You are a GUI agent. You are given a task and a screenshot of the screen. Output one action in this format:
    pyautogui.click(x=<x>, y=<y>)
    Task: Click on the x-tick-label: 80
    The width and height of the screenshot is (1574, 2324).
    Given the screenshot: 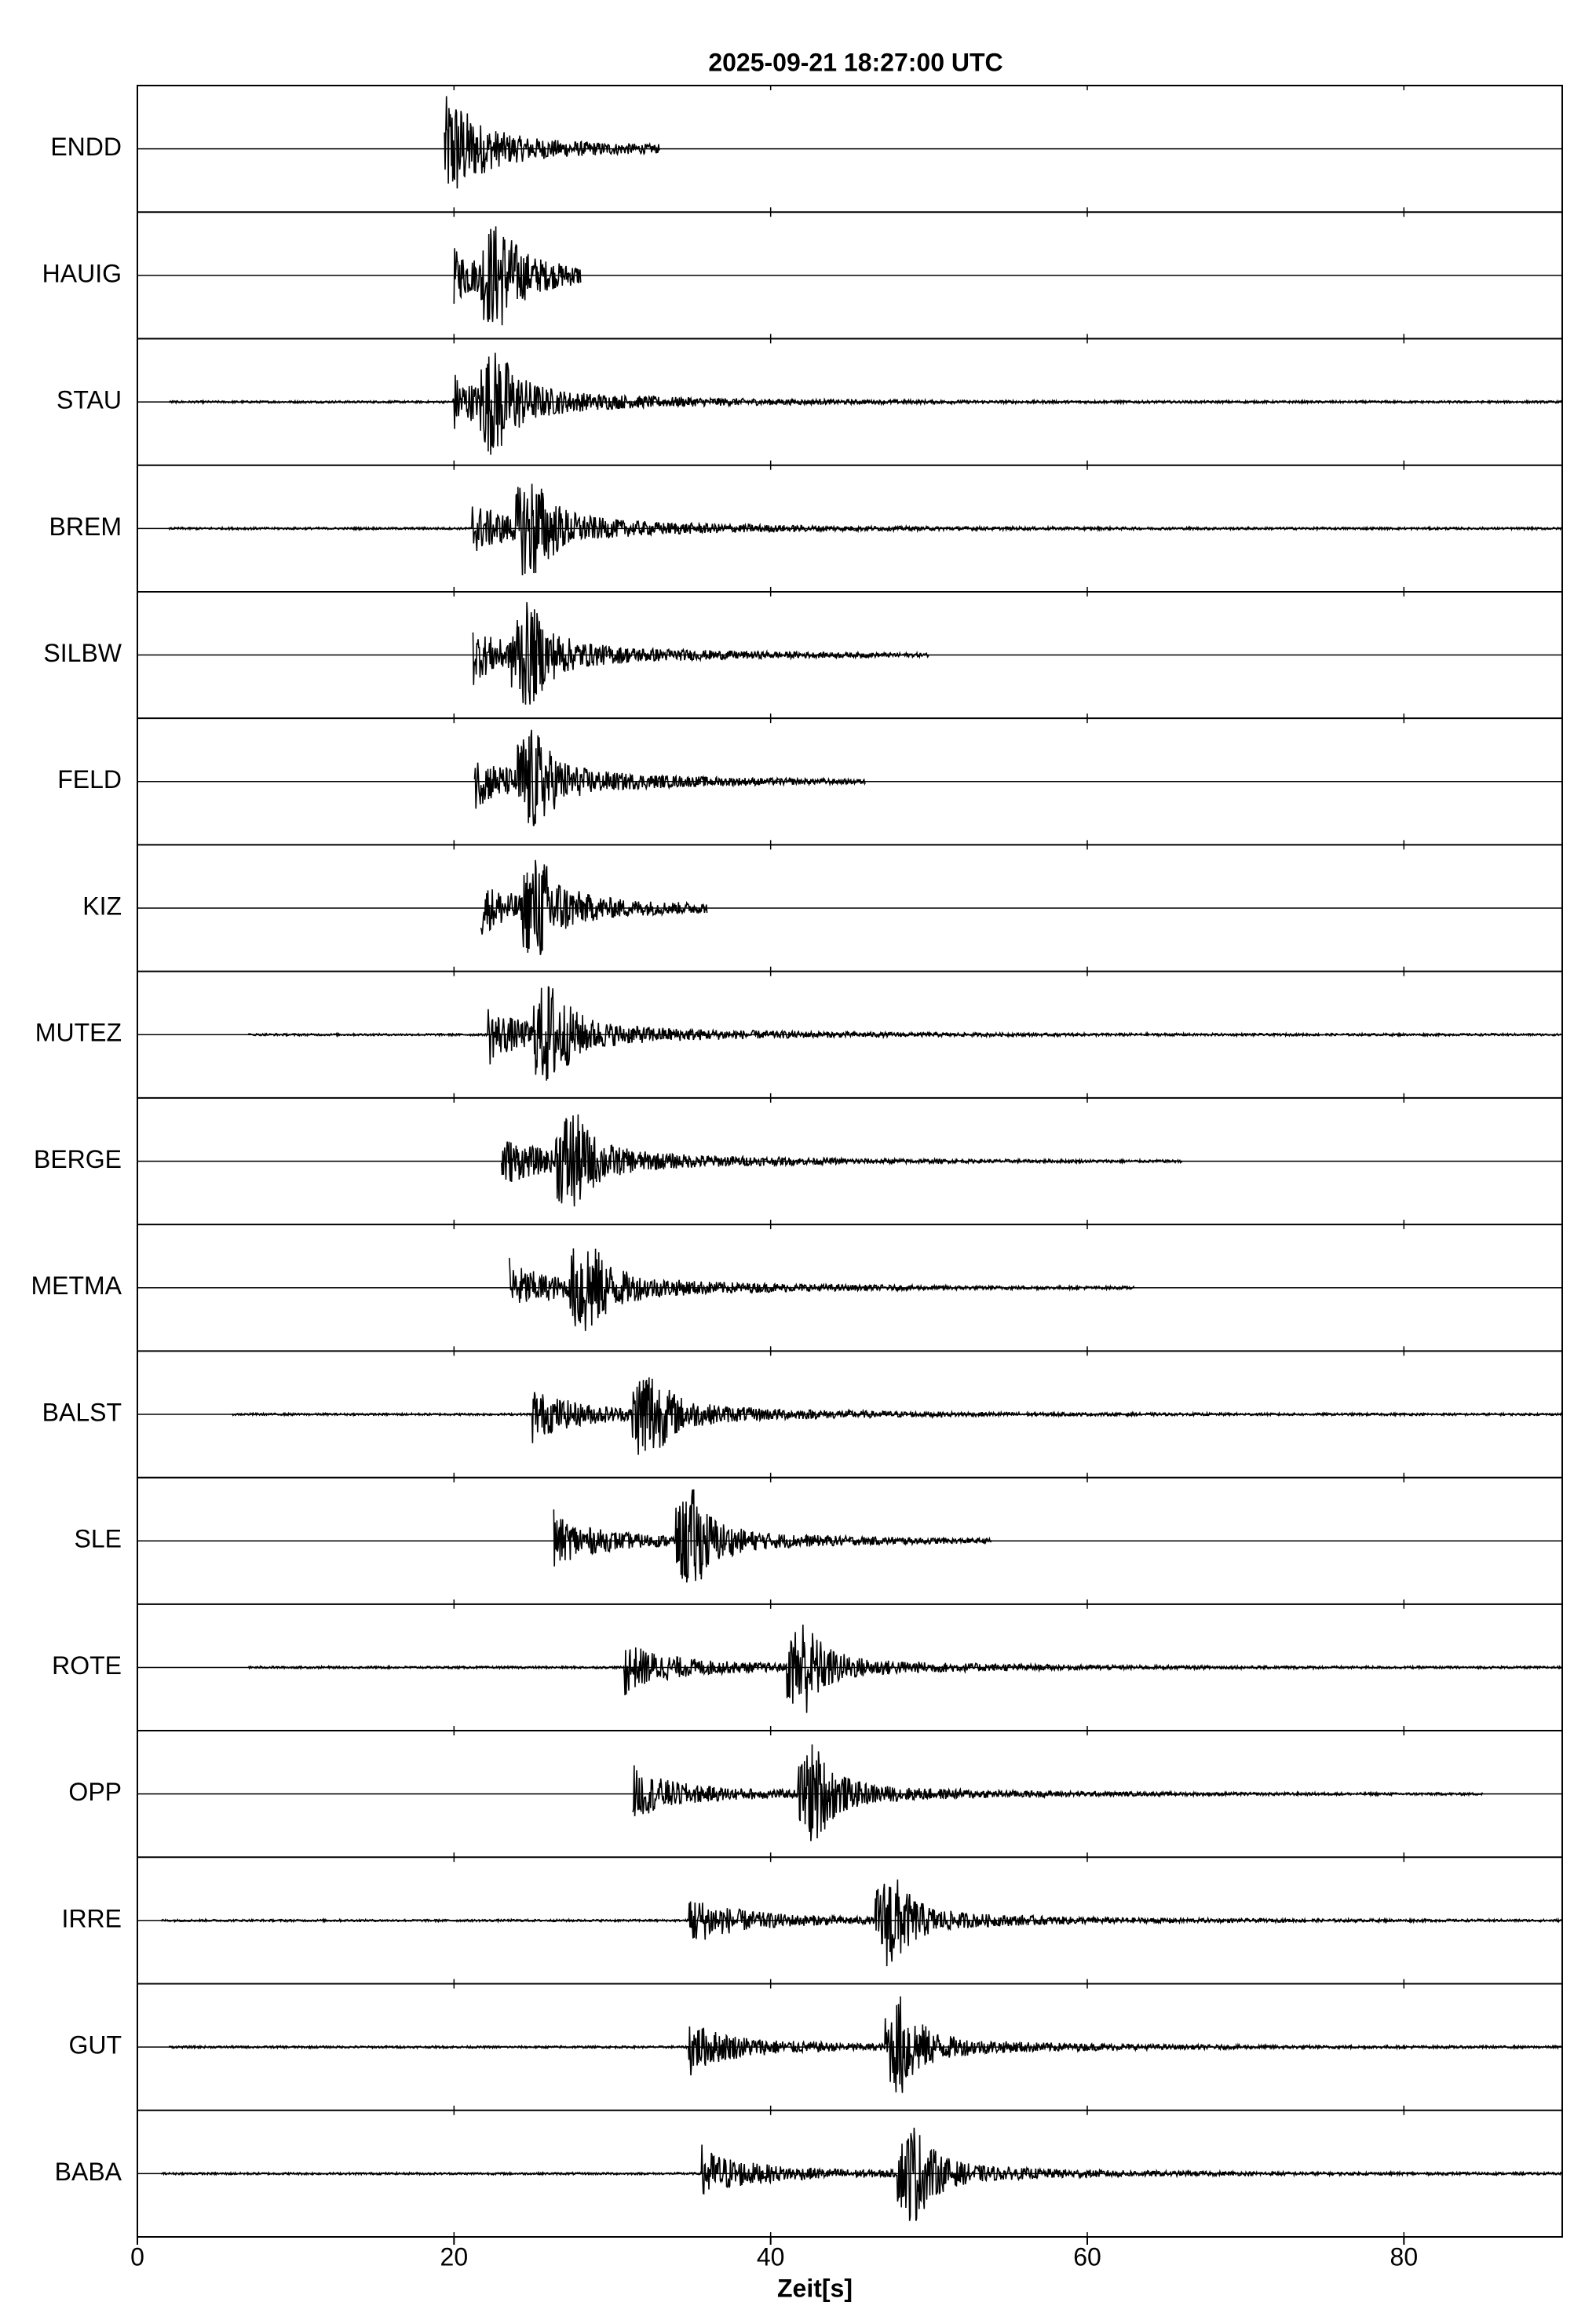 What is the action you would take?
    pyautogui.click(x=1404, y=2256)
    